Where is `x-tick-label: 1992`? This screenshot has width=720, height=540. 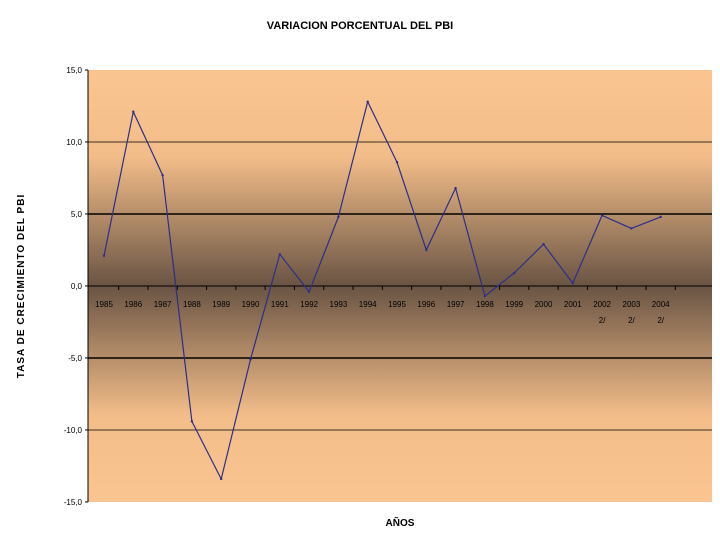
x-tick-label: 1992 is located at coordinates (309, 304).